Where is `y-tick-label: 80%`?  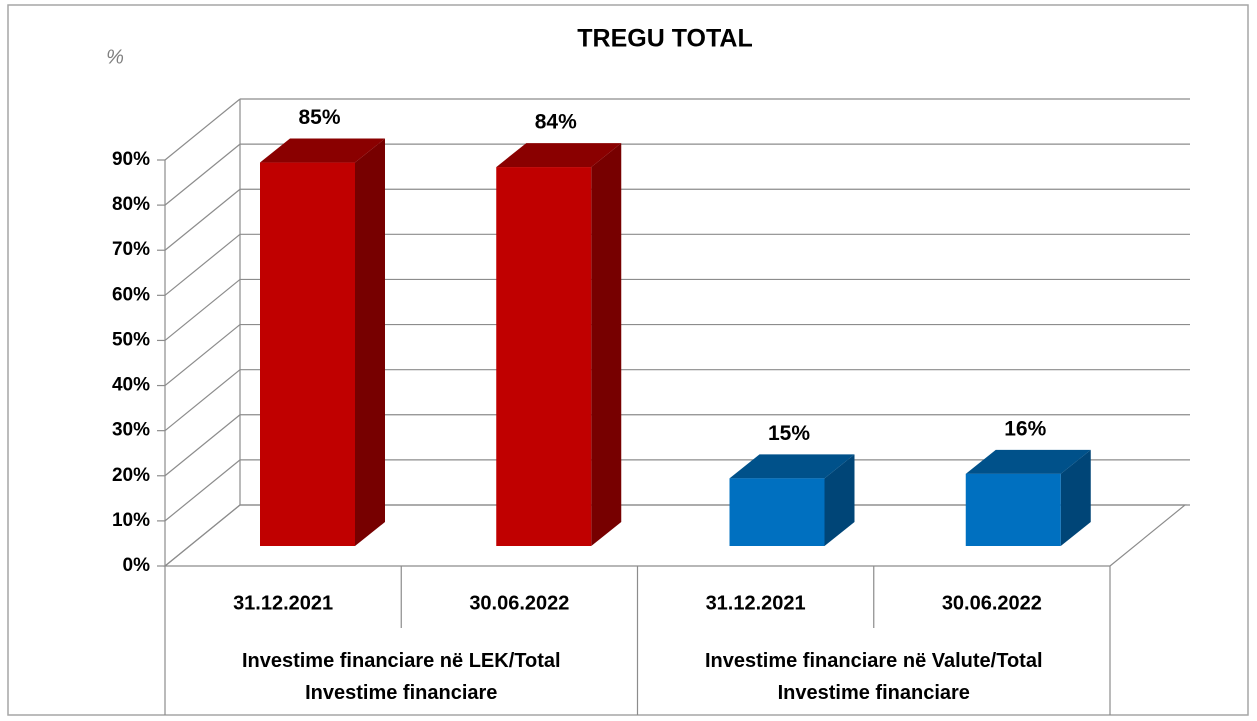 y-tick-label: 80% is located at coordinates (131, 204).